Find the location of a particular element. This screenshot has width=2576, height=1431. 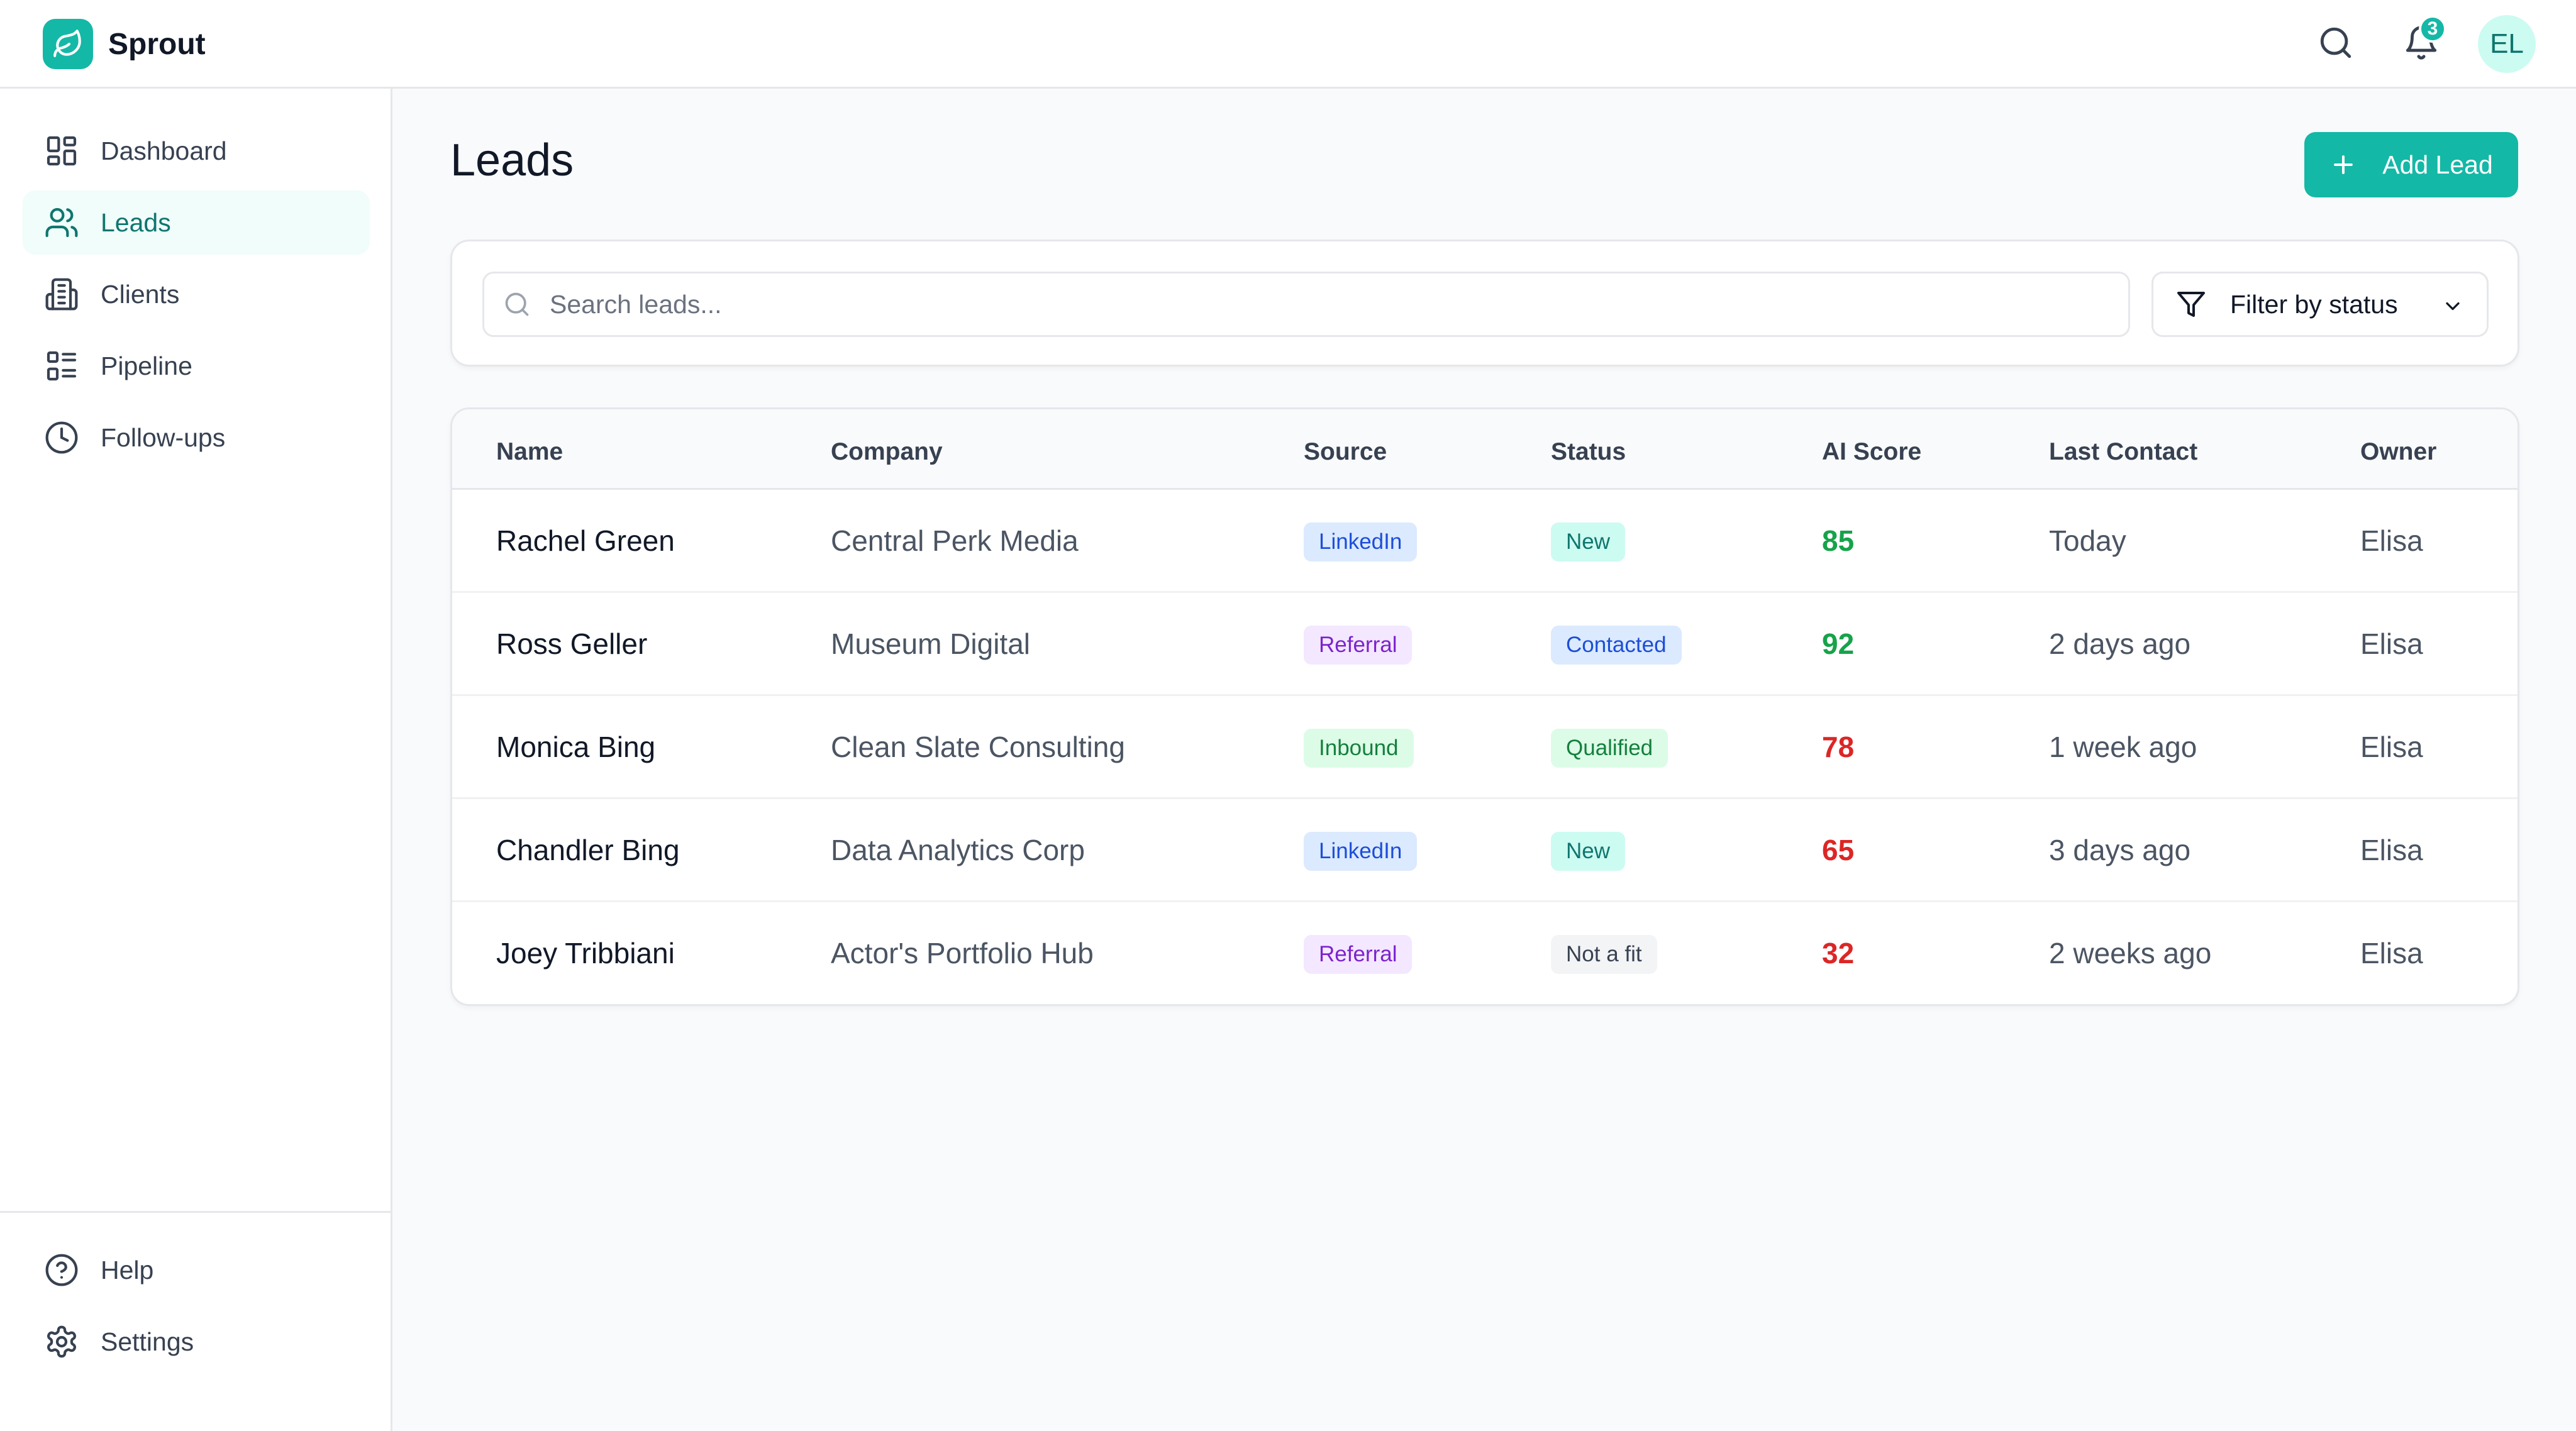

last-contact: 1 week ago is located at coordinates (2123, 747).